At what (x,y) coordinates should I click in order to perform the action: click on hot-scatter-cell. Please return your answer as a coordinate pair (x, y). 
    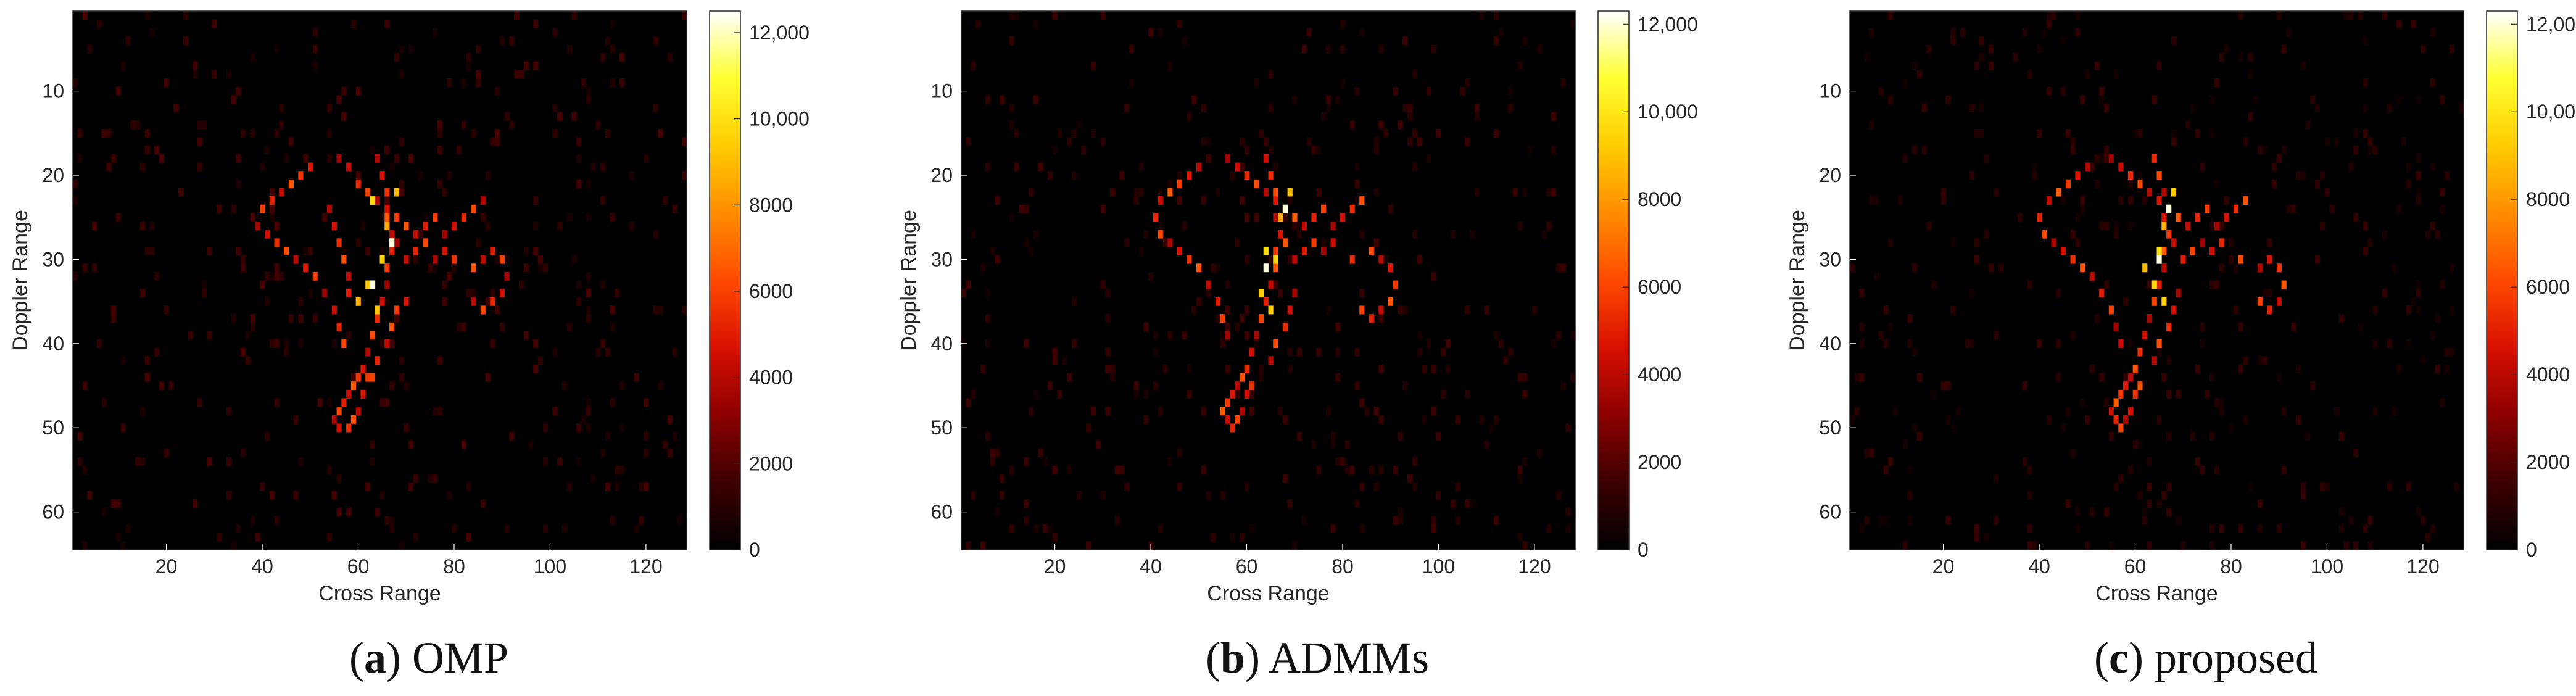
    Looking at the image, I should click on (396, 192).